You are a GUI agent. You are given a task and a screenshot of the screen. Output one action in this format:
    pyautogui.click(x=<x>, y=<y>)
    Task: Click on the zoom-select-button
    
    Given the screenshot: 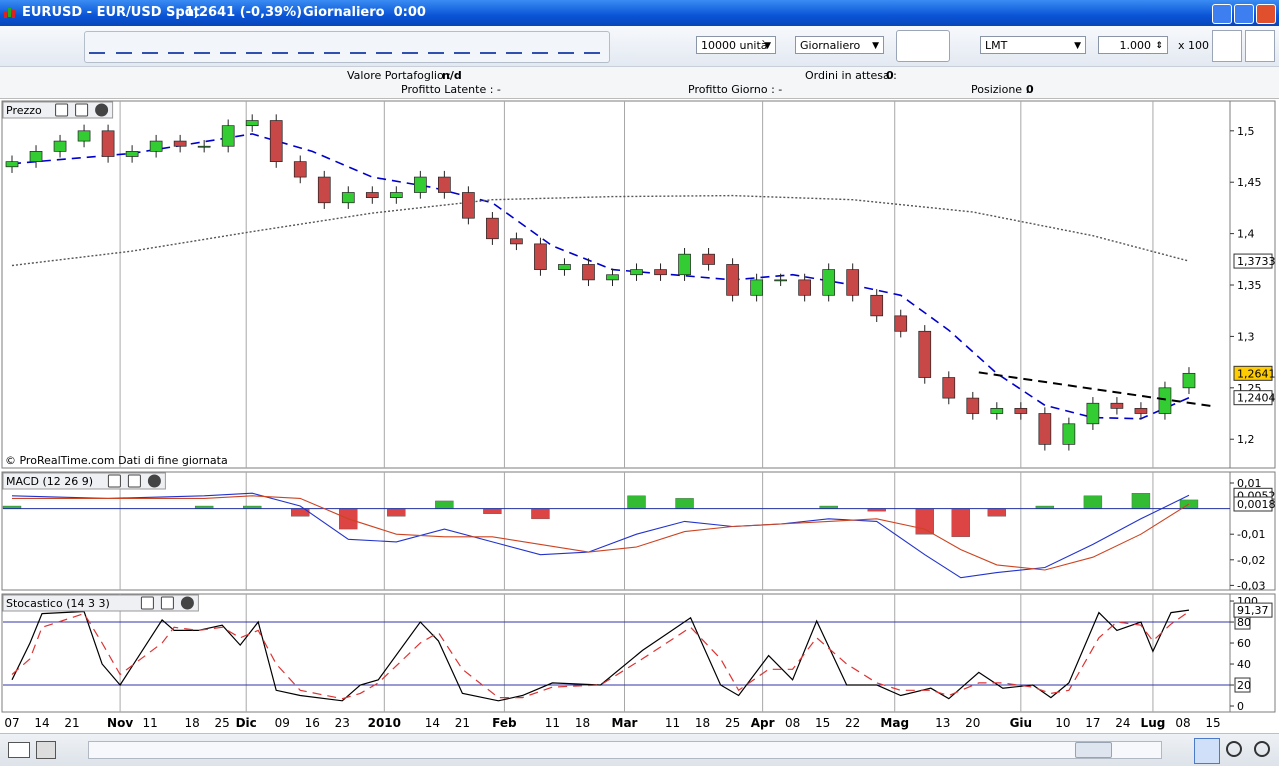 What is the action you would take?
    pyautogui.click(x=1207, y=751)
    